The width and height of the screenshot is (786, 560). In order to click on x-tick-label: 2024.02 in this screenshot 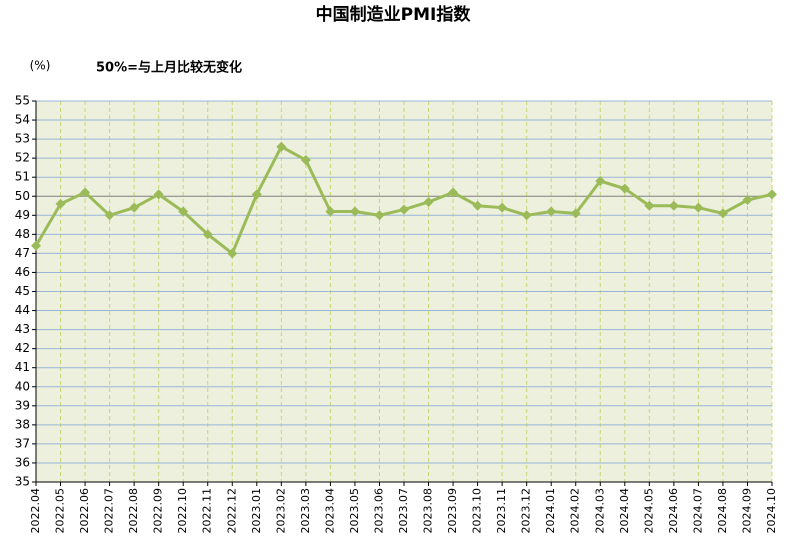, I will do `click(575, 511)`.